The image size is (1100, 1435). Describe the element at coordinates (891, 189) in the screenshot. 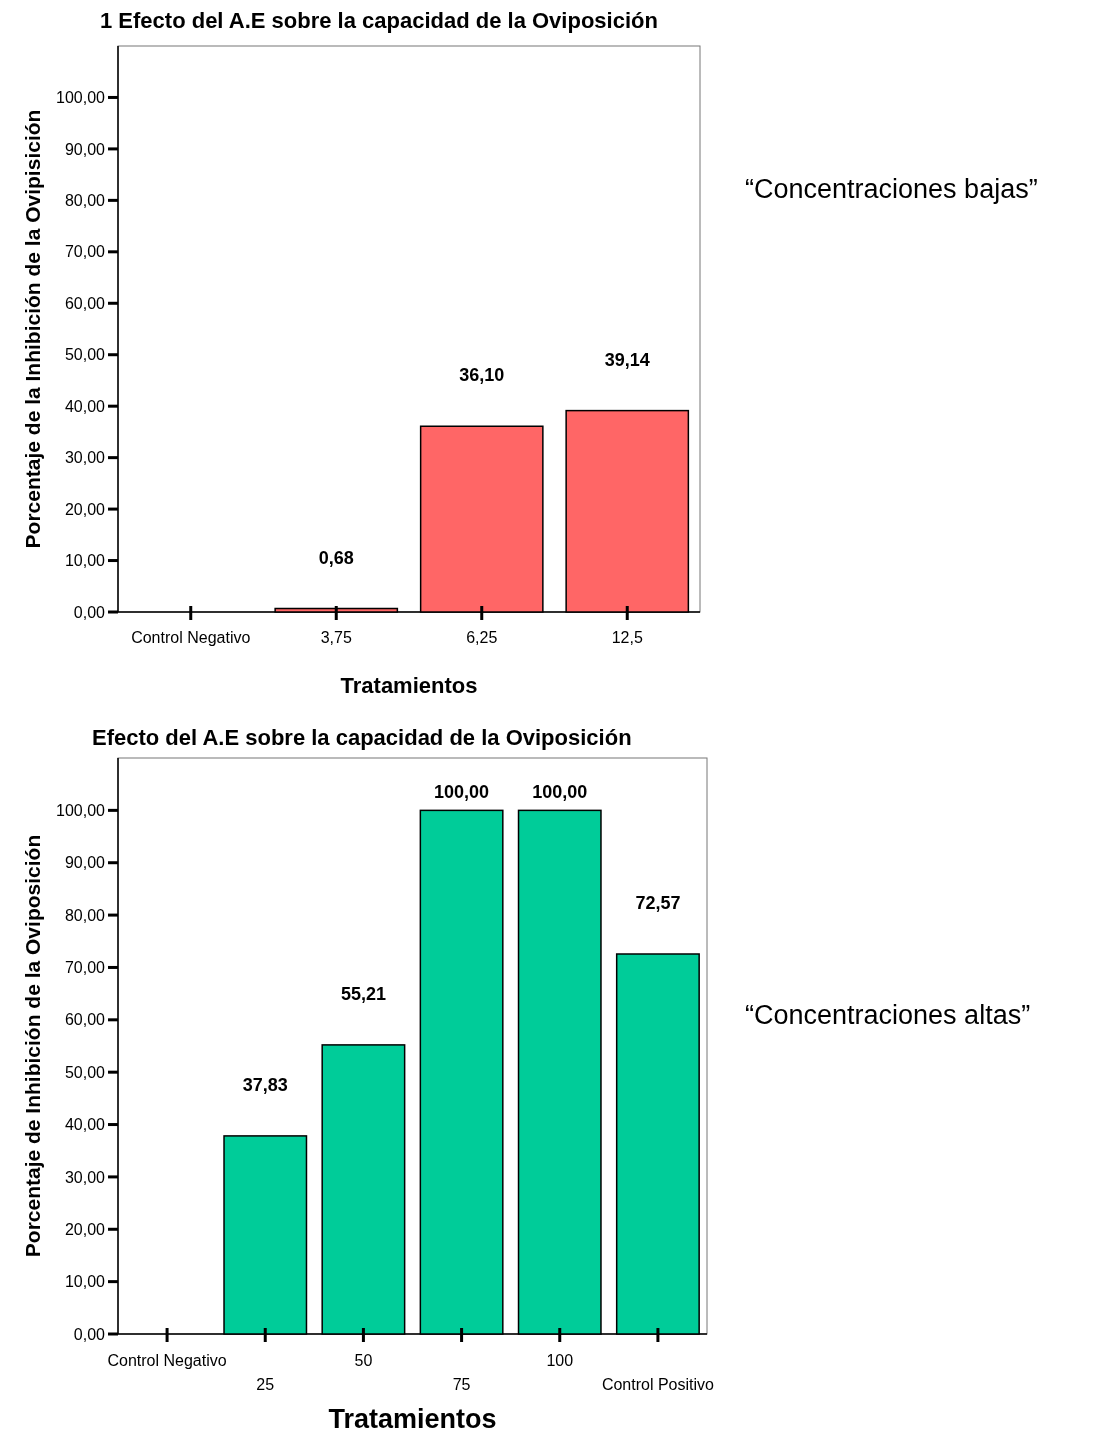

I see `text: “Concentraciones bajas”` at that location.